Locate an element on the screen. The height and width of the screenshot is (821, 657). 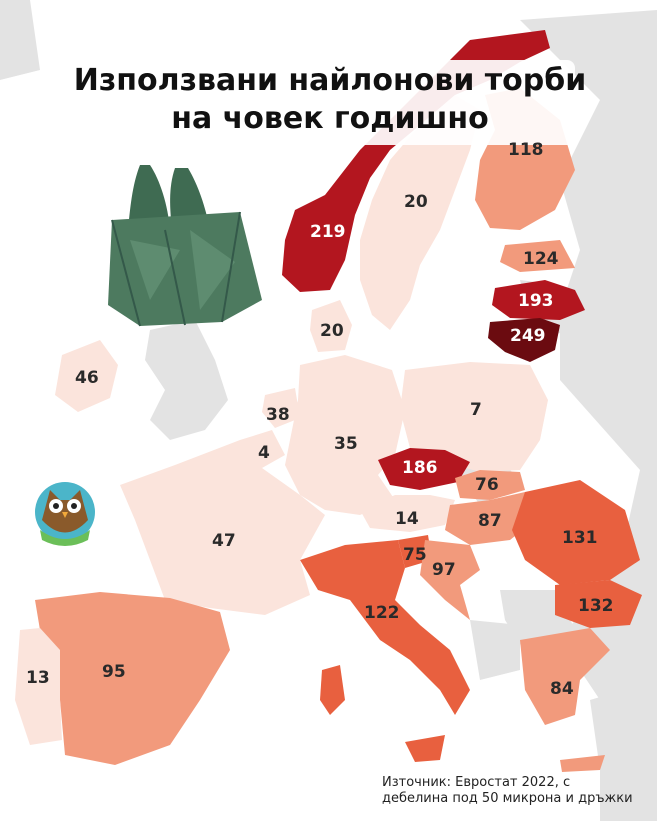
value-estonia: 124 is located at coordinates (541, 259).